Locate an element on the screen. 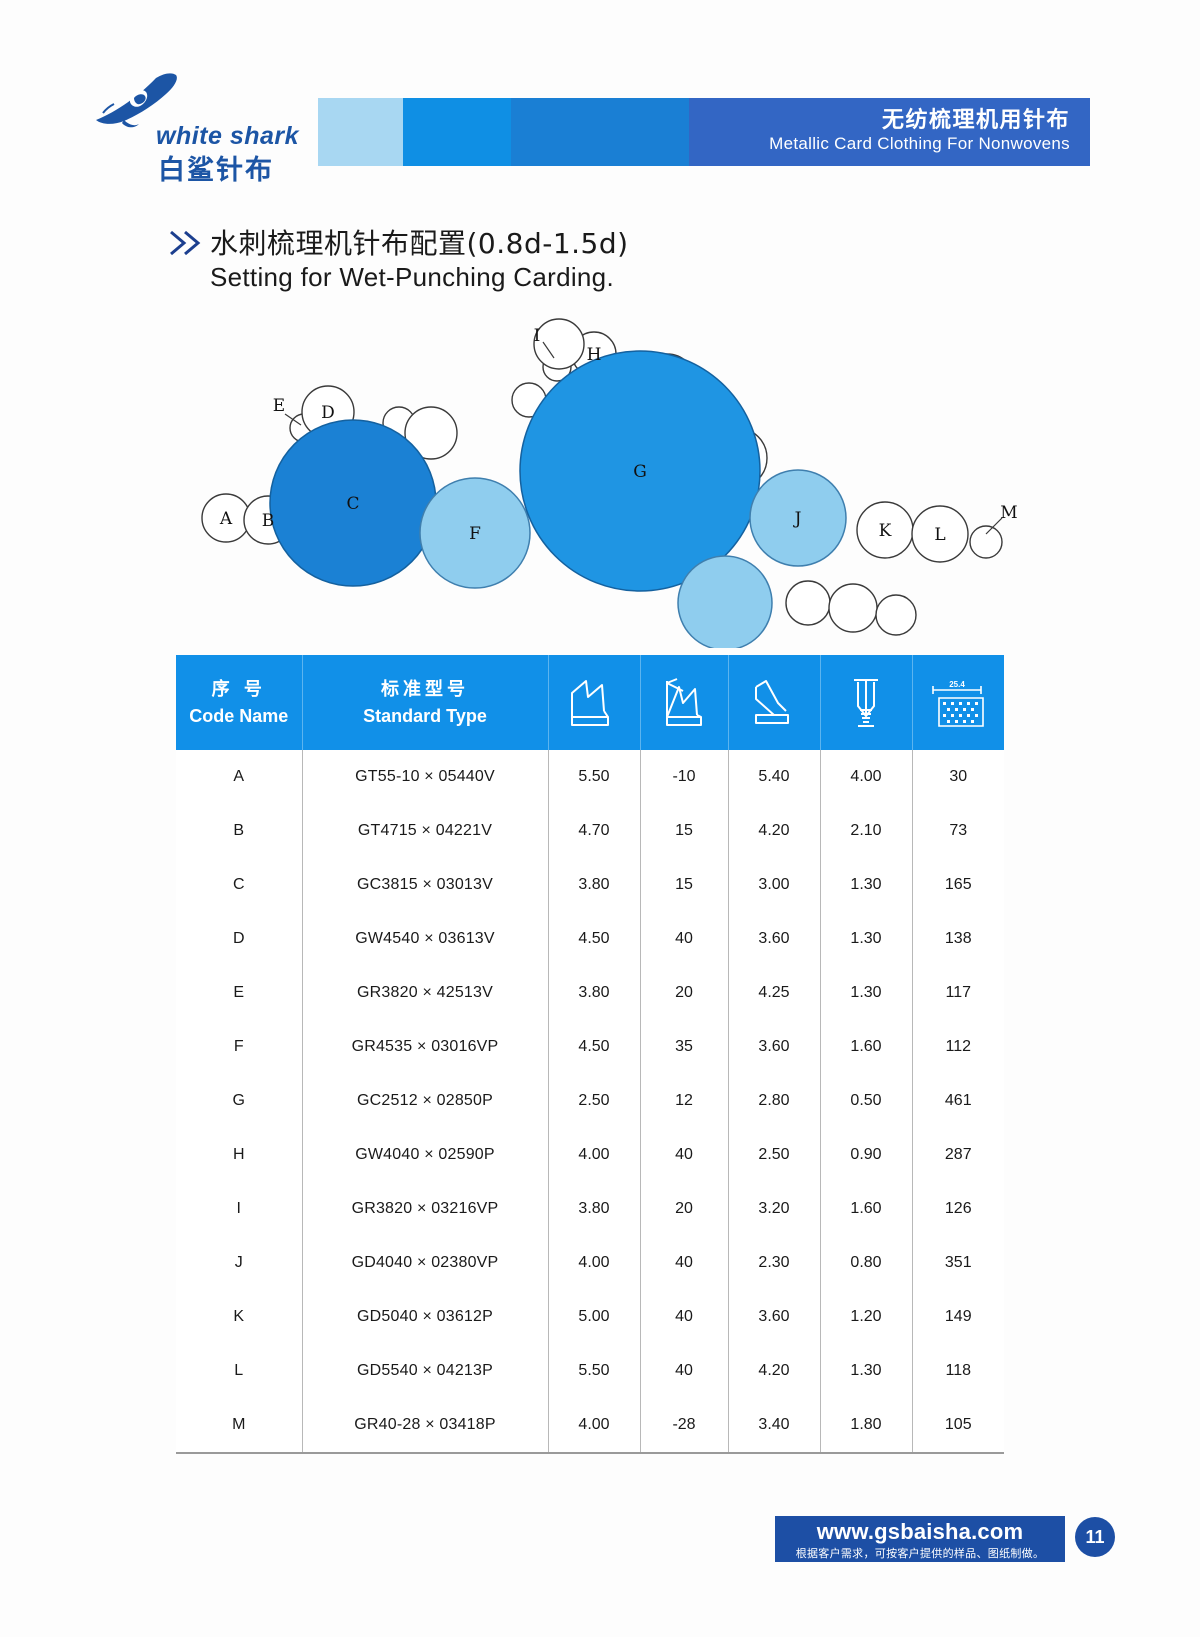  table-row: A GT55-10 × 05440V 5.50 -10 5.40 4.00 30 is located at coordinates (590, 777).